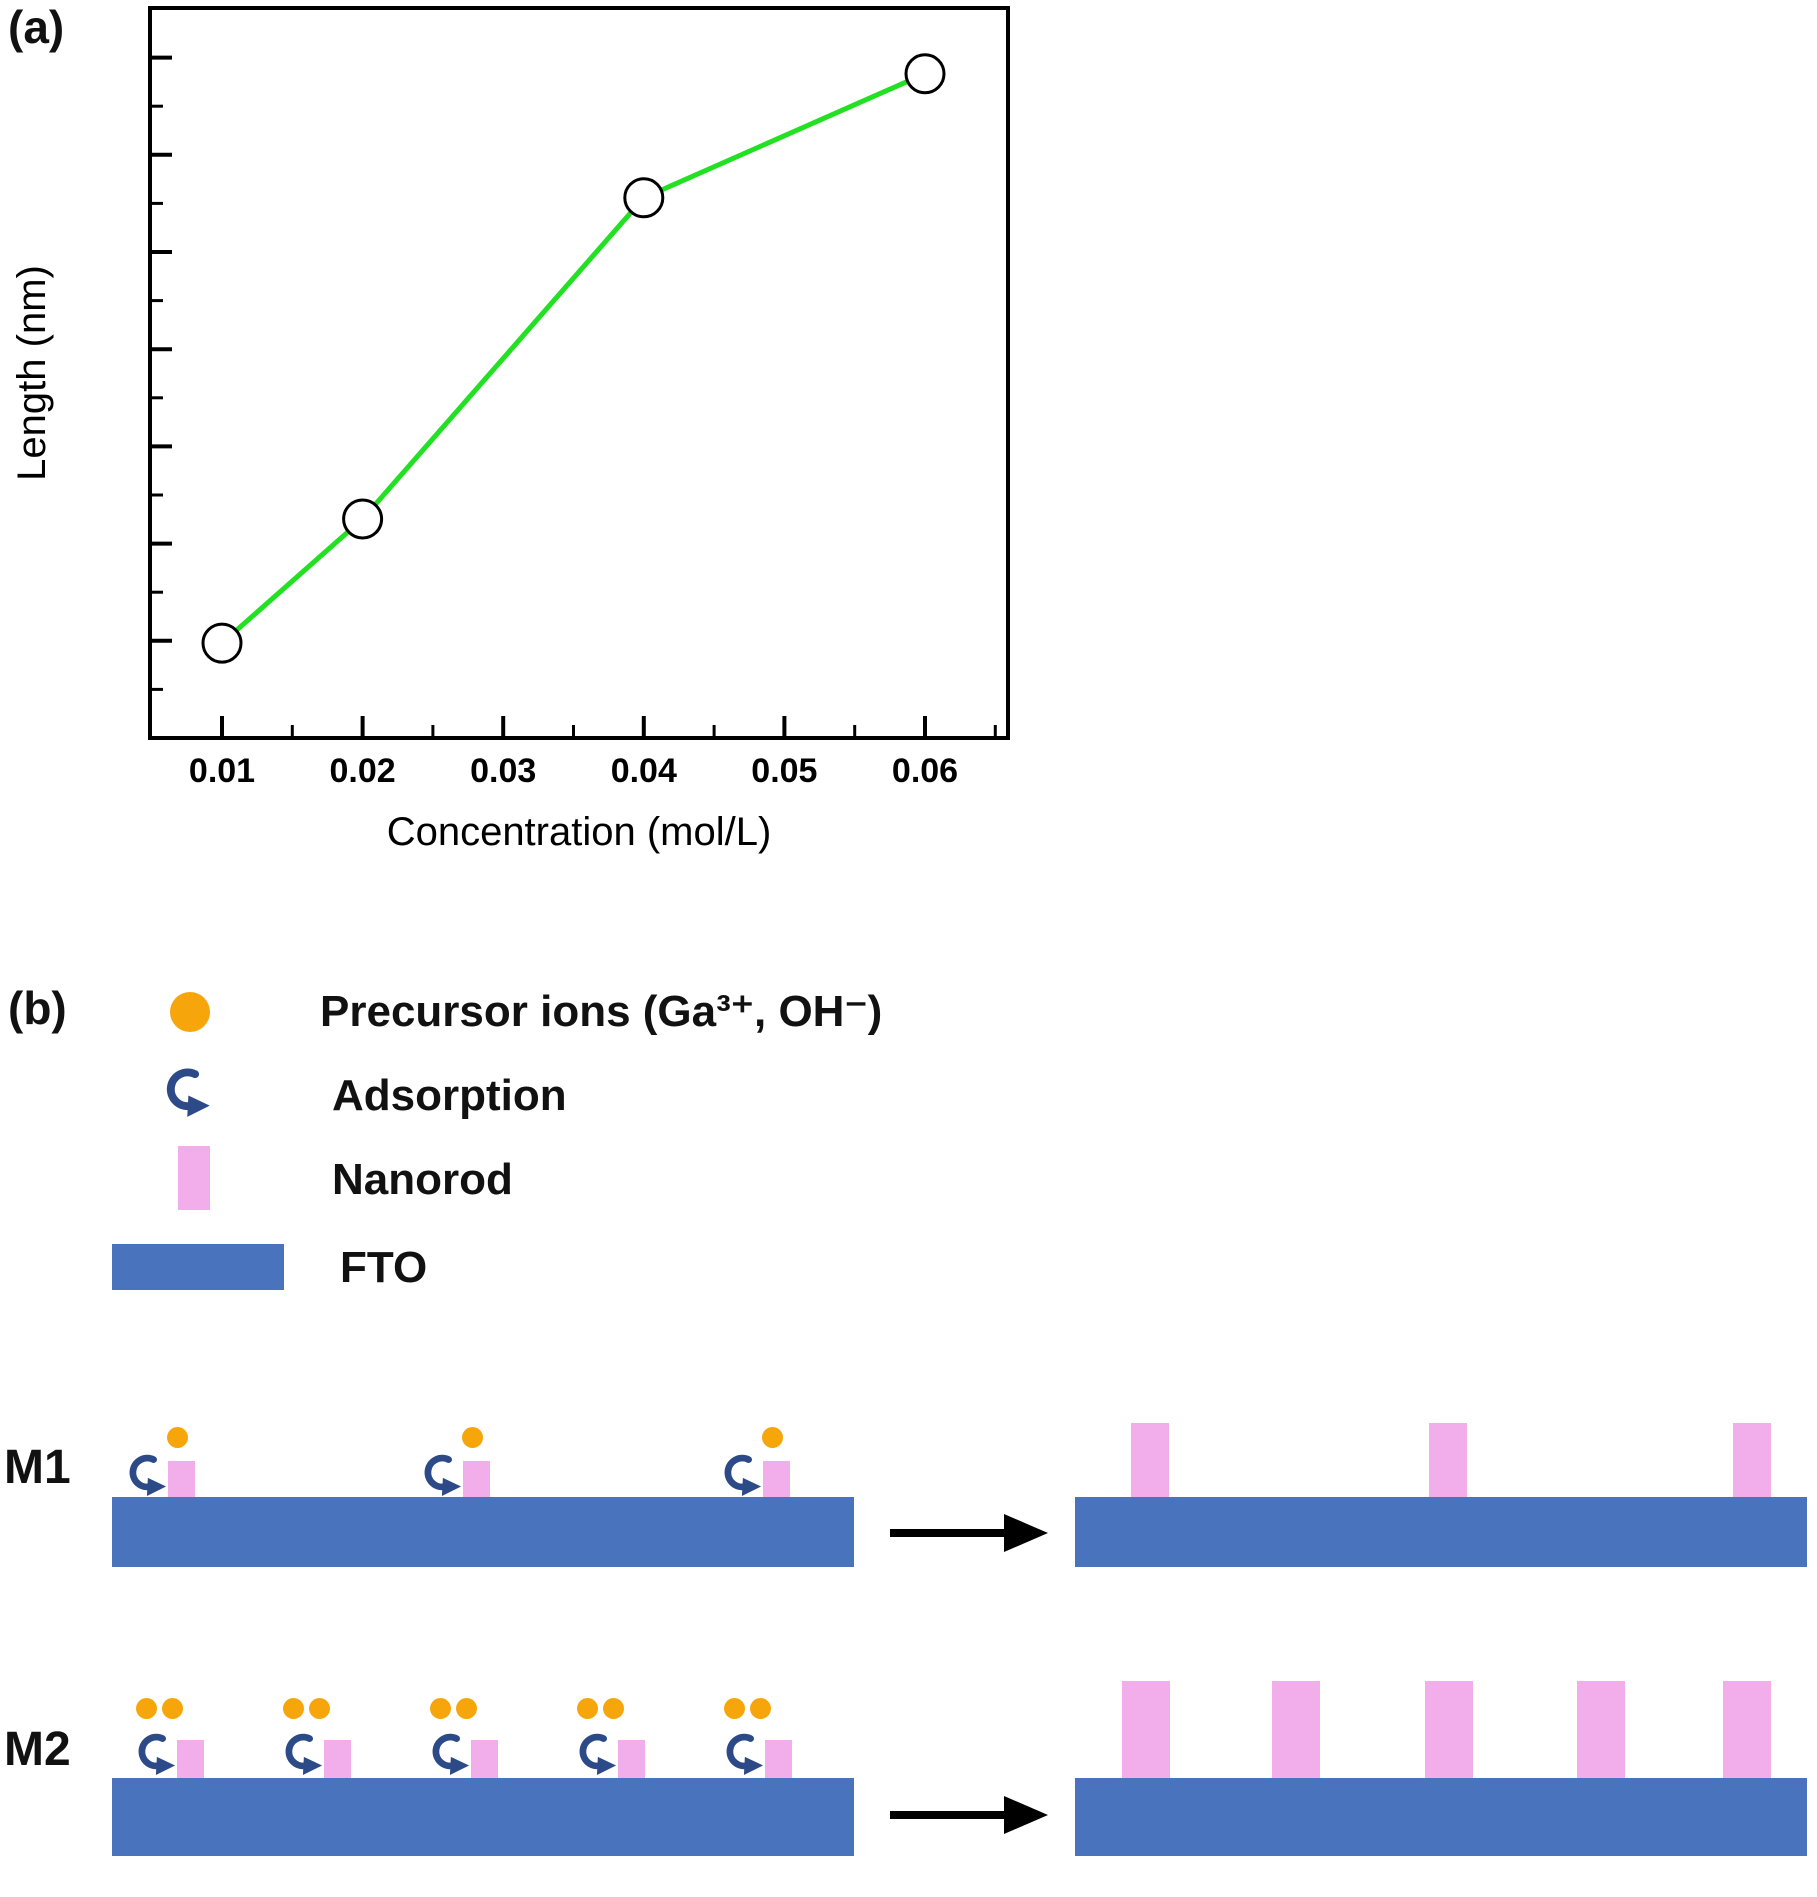 The width and height of the screenshot is (1817, 1897). Describe the element at coordinates (969, 1815) in the screenshot. I see `process-arrow-m2` at that location.